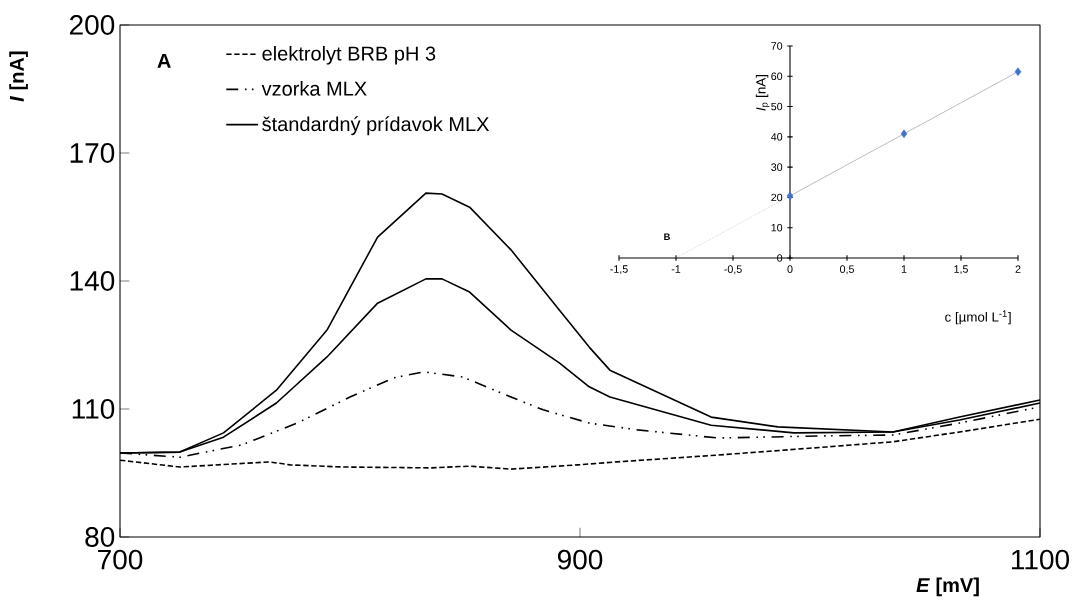  What do you see at coordinates (349, 55) in the screenshot?
I see `legend-label: elektrolyt BRB pH 3` at bounding box center [349, 55].